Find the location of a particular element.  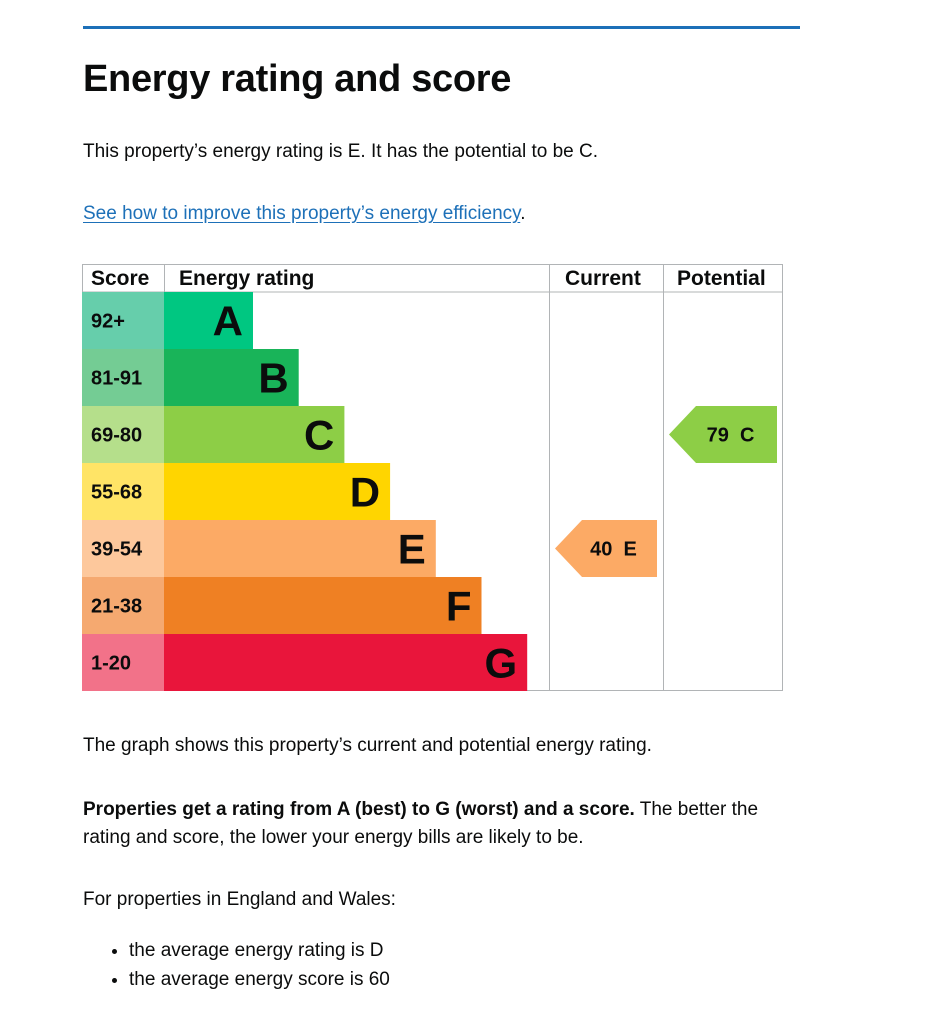

band-score-label: 69-80 is located at coordinates (116, 436).